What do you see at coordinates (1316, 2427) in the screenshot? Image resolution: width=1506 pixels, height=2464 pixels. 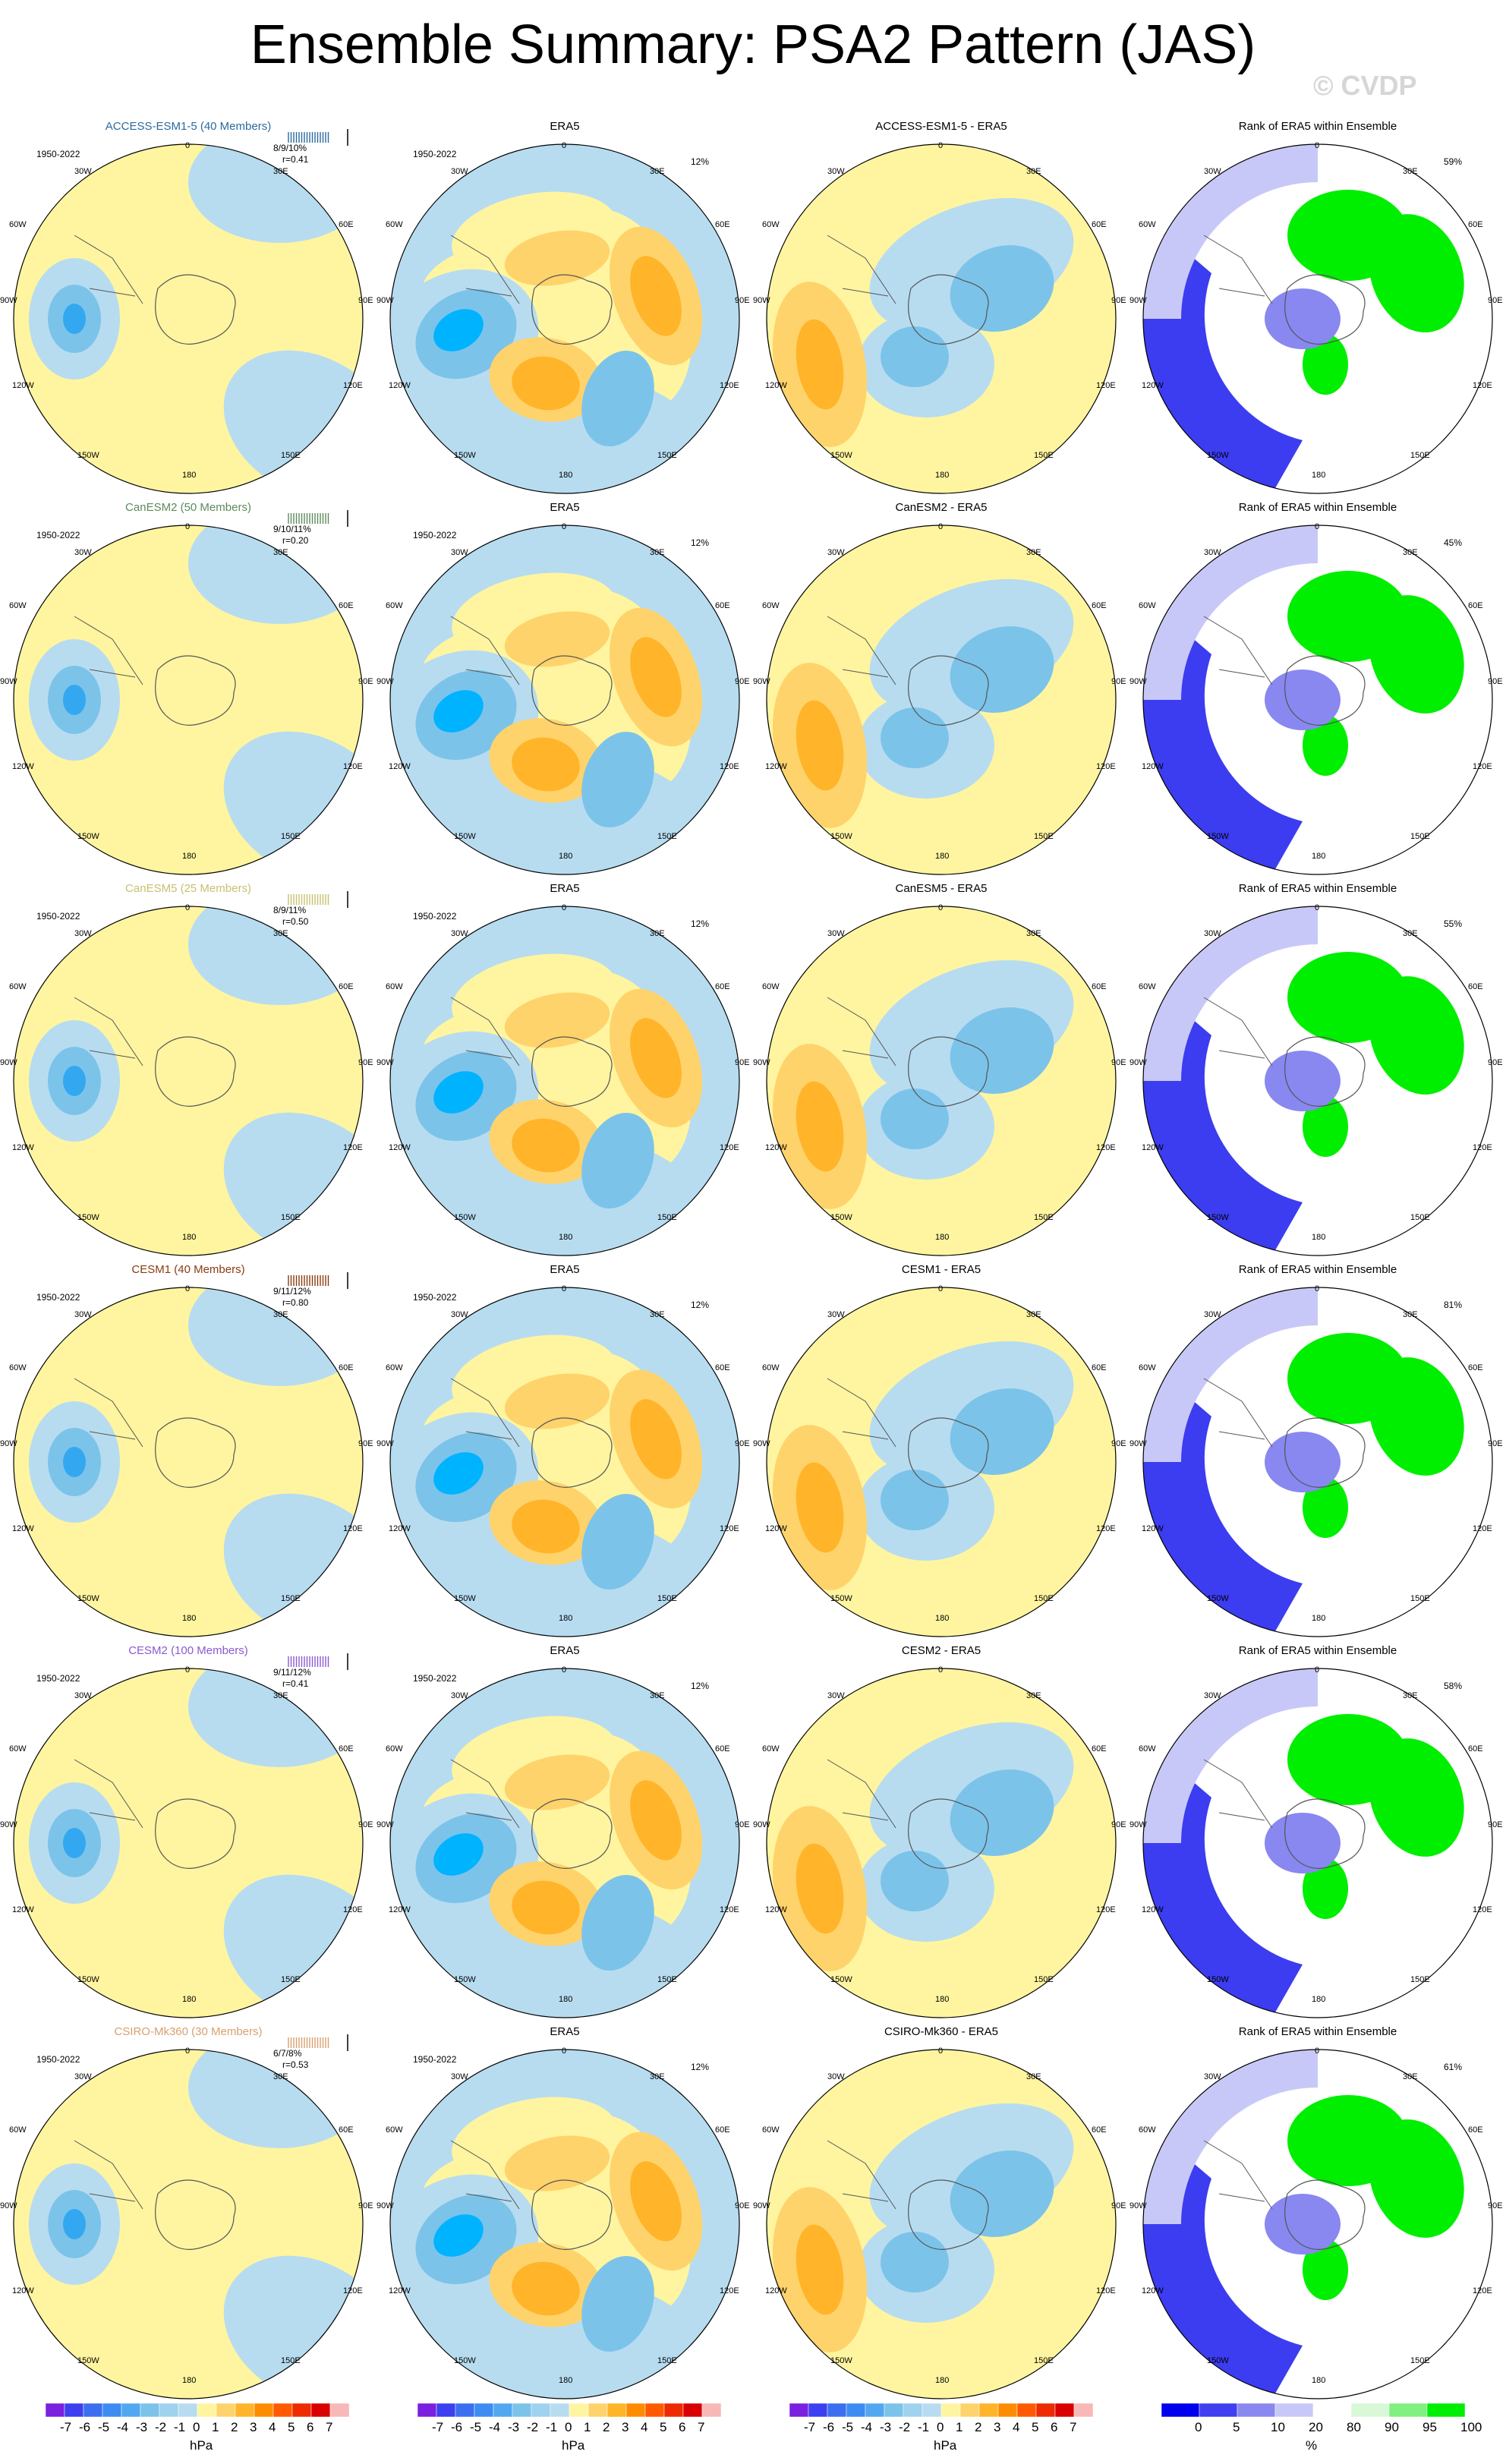 I see `colorbar-tick-label: 20` at bounding box center [1316, 2427].